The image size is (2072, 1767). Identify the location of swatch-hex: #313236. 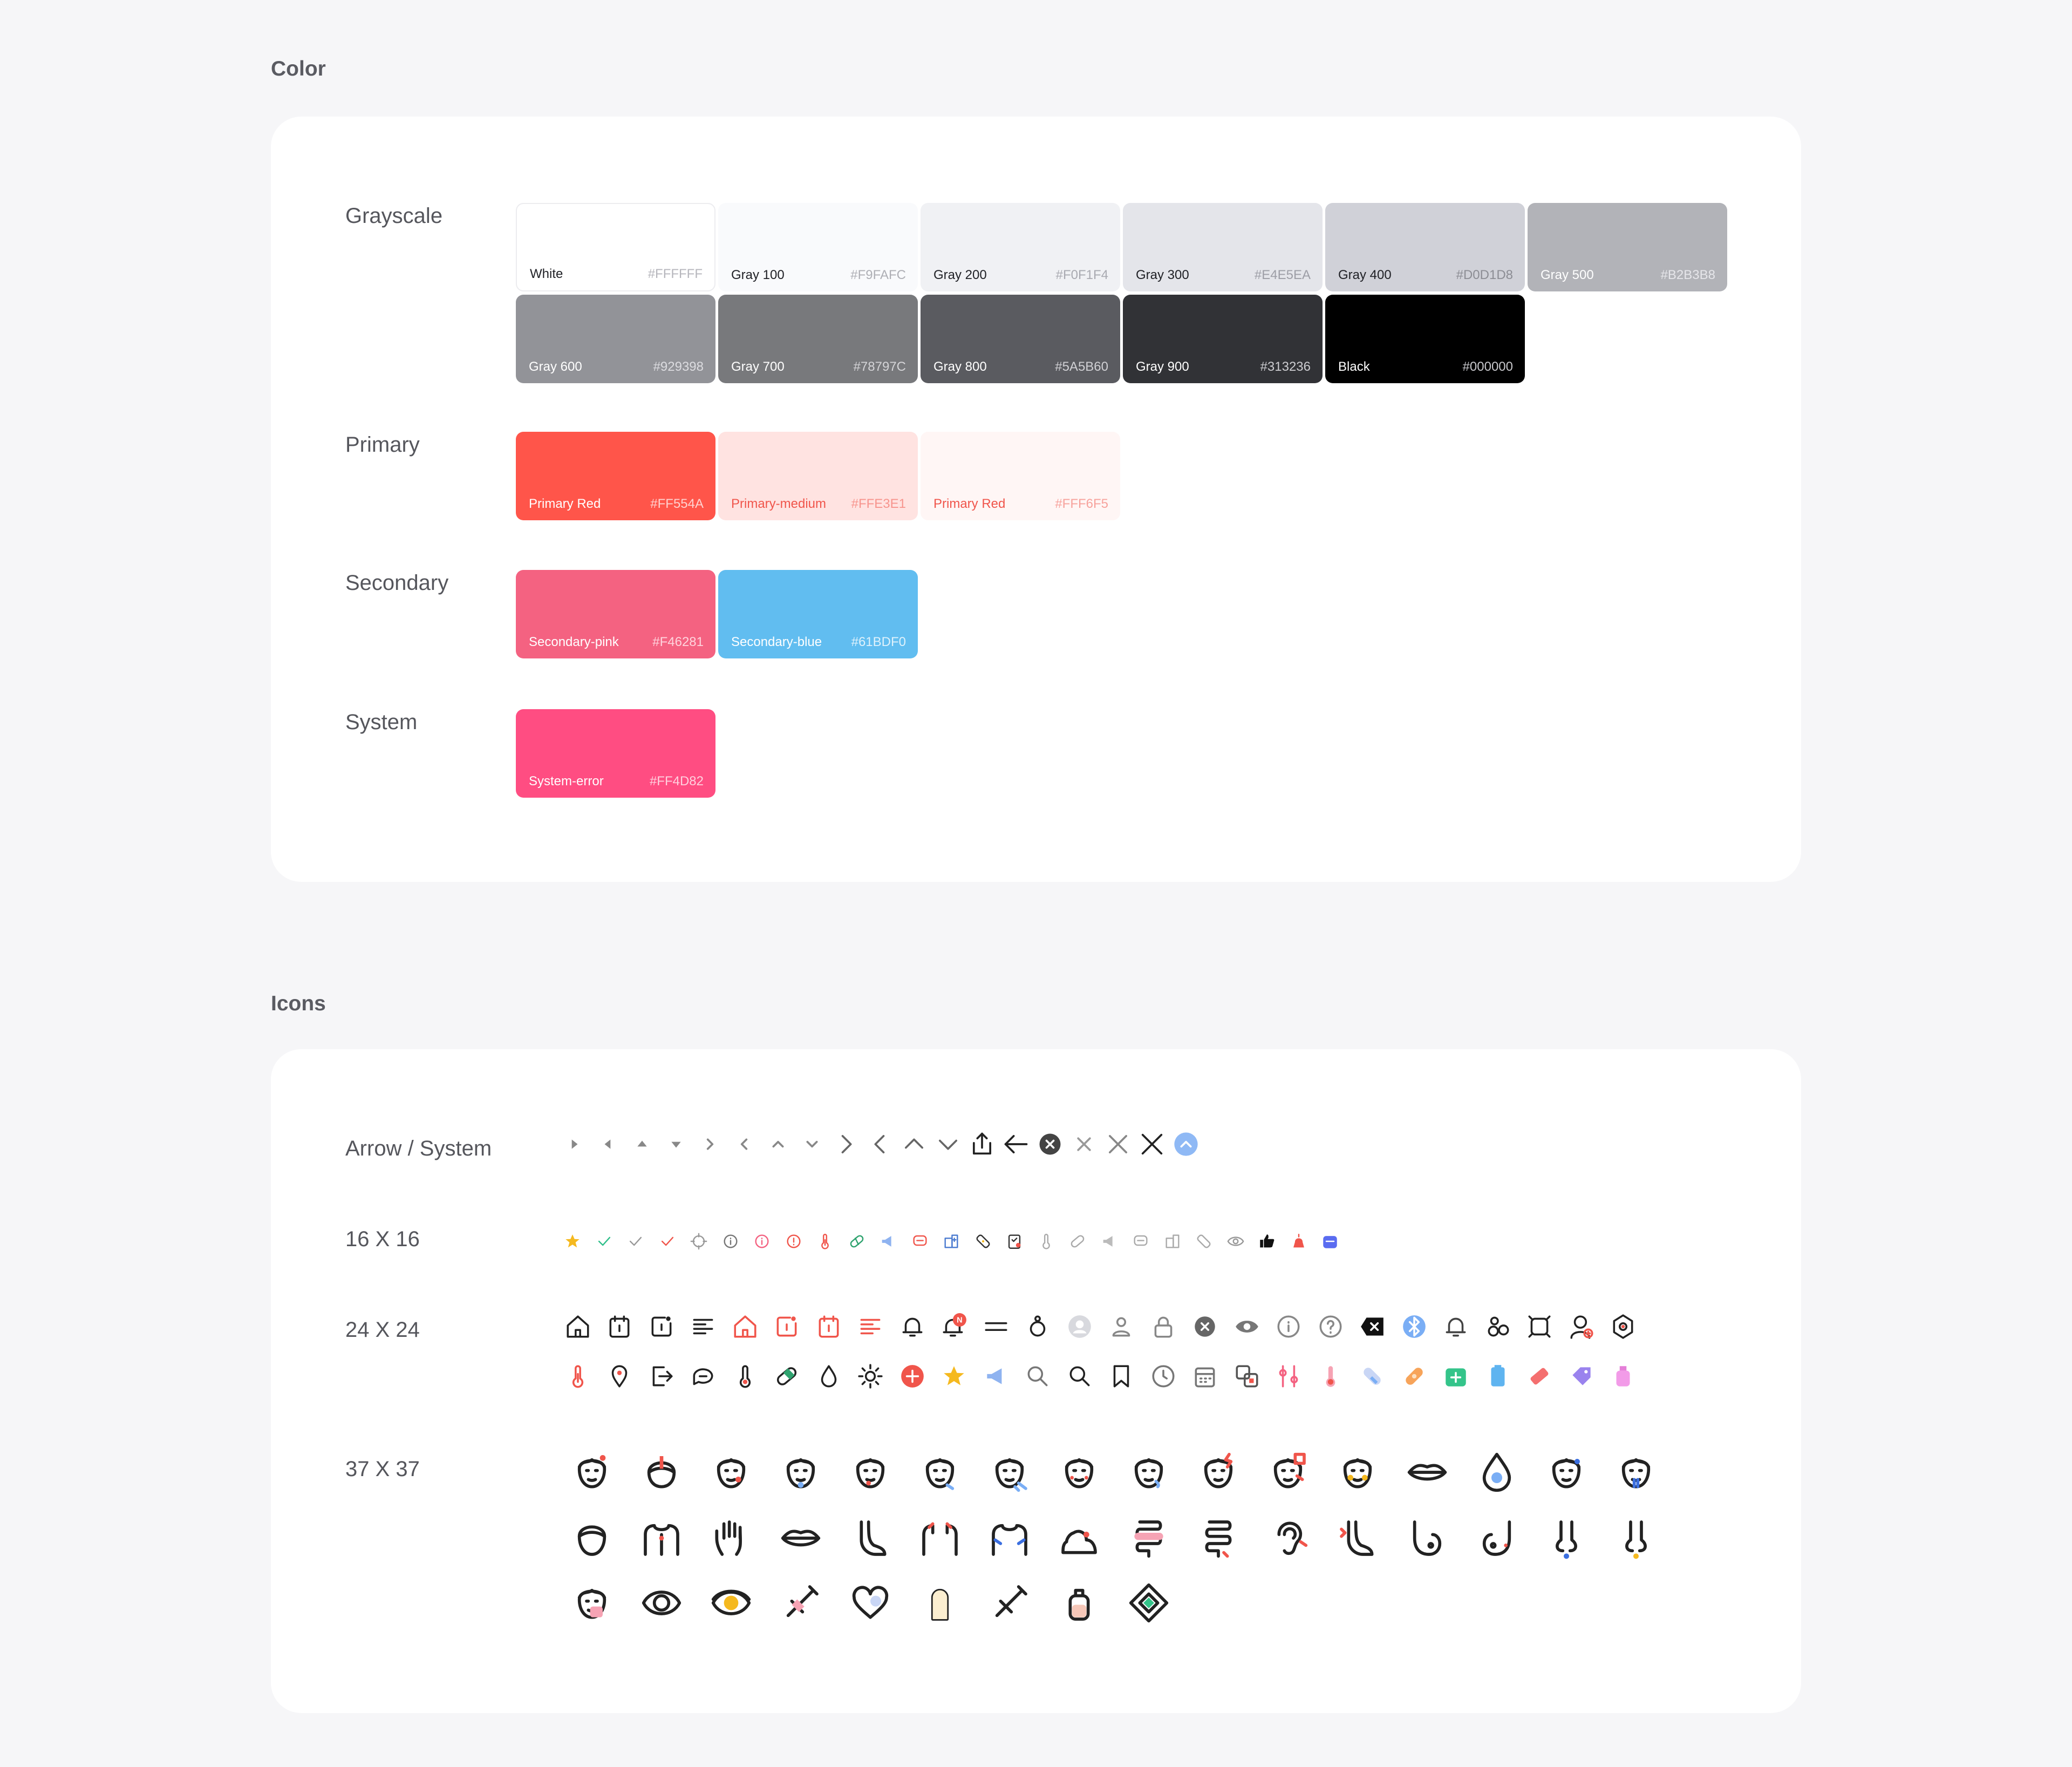
(1285, 366).